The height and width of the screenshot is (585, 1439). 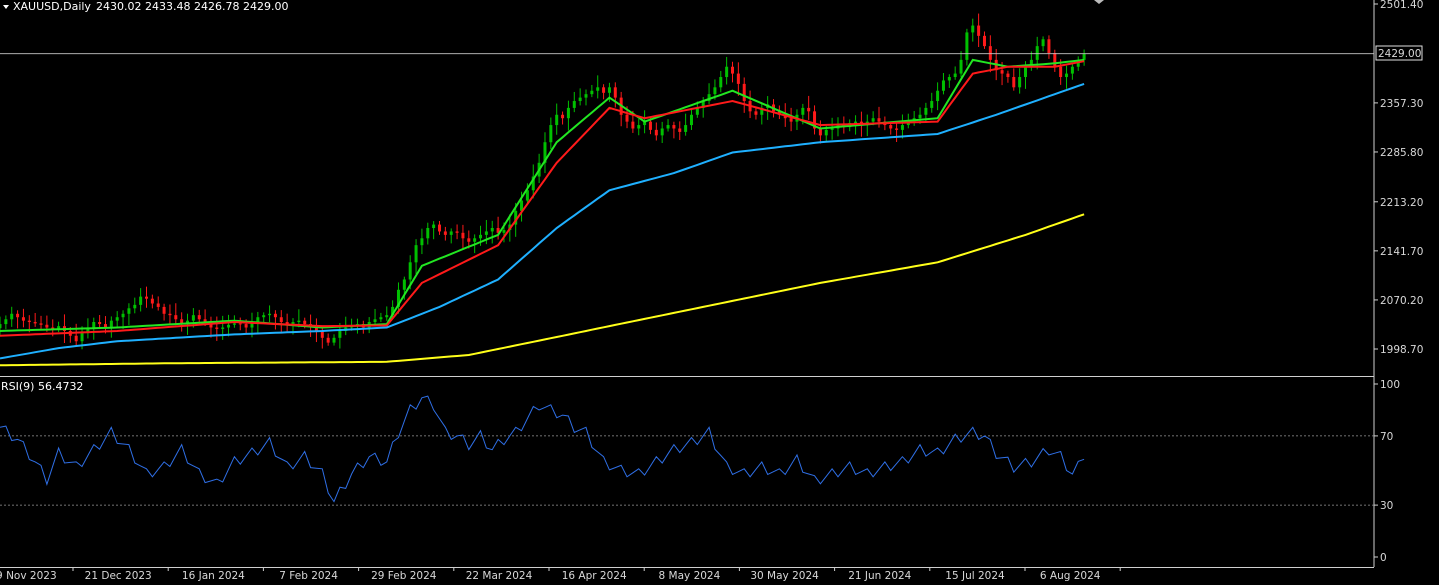 What do you see at coordinates (6, 7) in the screenshot?
I see `dropdown-triangle-icon` at bounding box center [6, 7].